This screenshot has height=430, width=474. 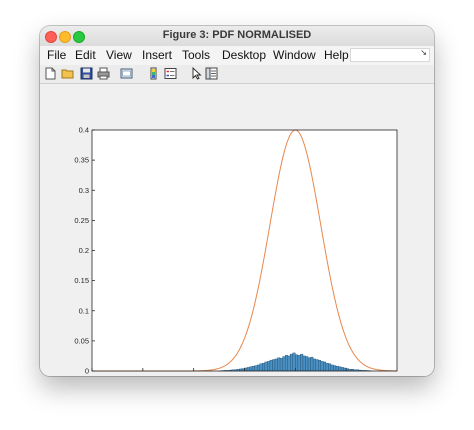 What do you see at coordinates (423, 52) in the screenshot?
I see `chevron-down-icon: ↘` at bounding box center [423, 52].